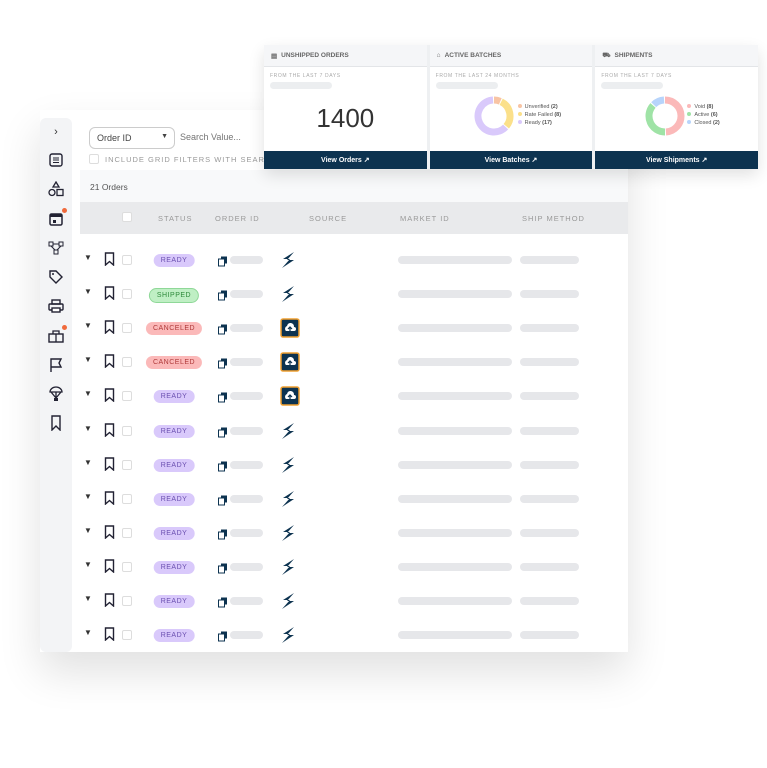 This screenshot has height=768, width=767. I want to click on include-grid-filters-checkbox: INCLUDE GRID FILTERS WITH SEARCH, so click(183, 159).